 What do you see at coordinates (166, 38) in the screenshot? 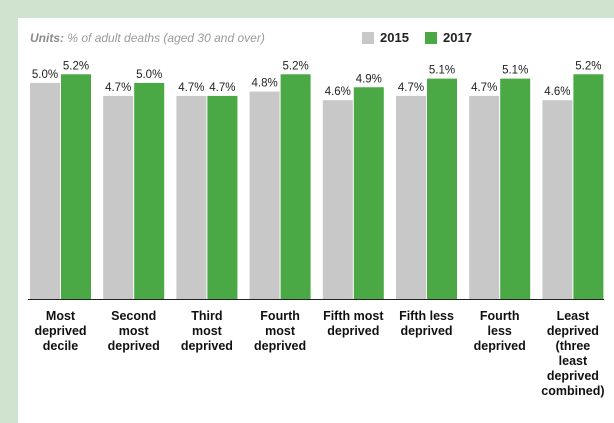
I see `units-text: % of adult deaths (aged 30 and over)` at bounding box center [166, 38].